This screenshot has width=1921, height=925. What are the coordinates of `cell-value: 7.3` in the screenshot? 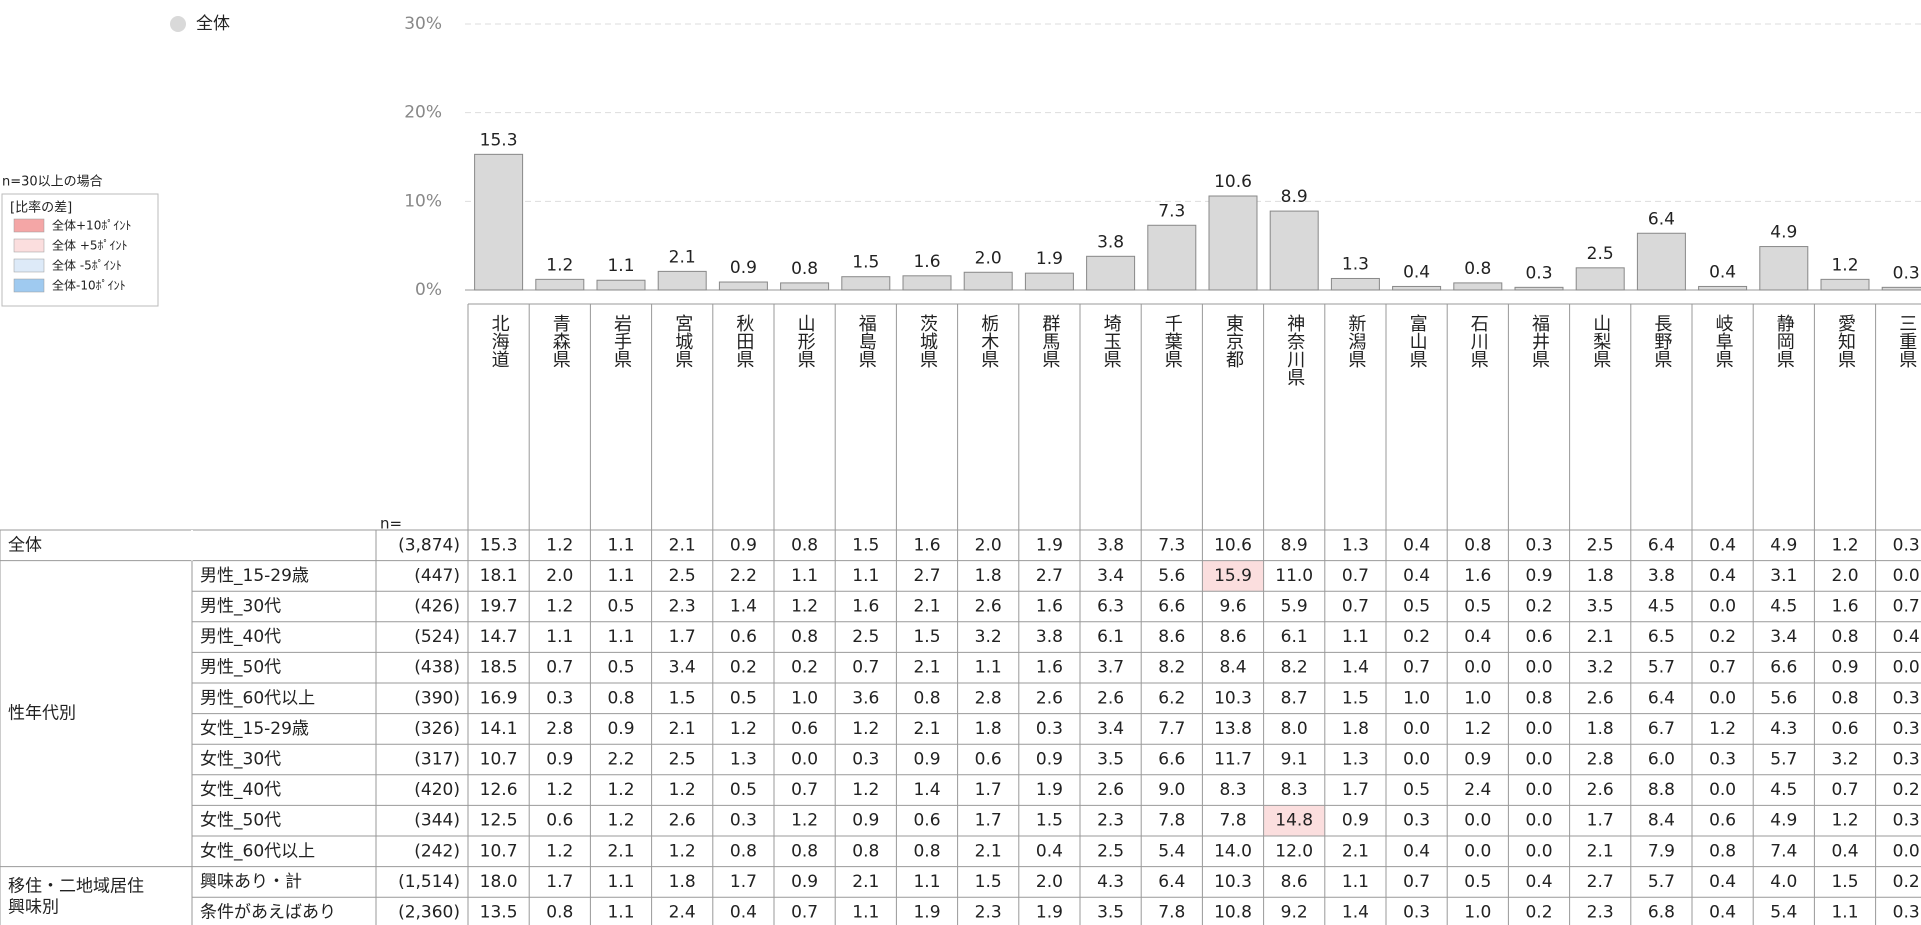 It's located at (1171, 545).